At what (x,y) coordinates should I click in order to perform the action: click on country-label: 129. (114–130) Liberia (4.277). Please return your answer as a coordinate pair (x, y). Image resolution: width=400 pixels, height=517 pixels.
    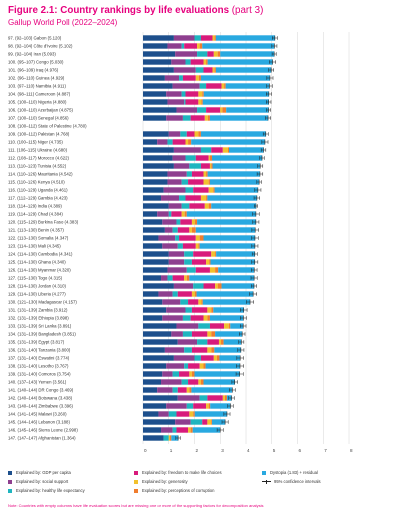
    Looking at the image, I should click on (37, 294).